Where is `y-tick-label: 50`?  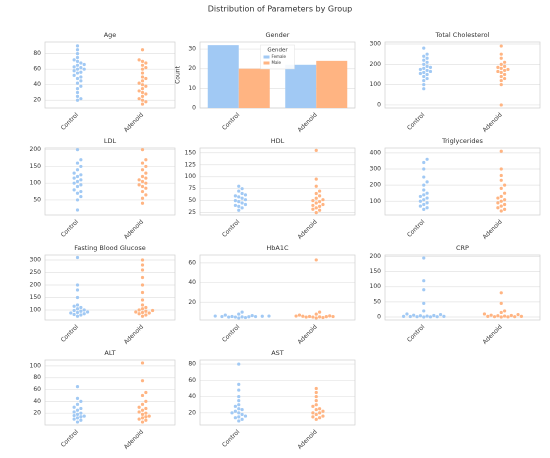 y-tick-label: 50 is located at coordinates (37, 199).